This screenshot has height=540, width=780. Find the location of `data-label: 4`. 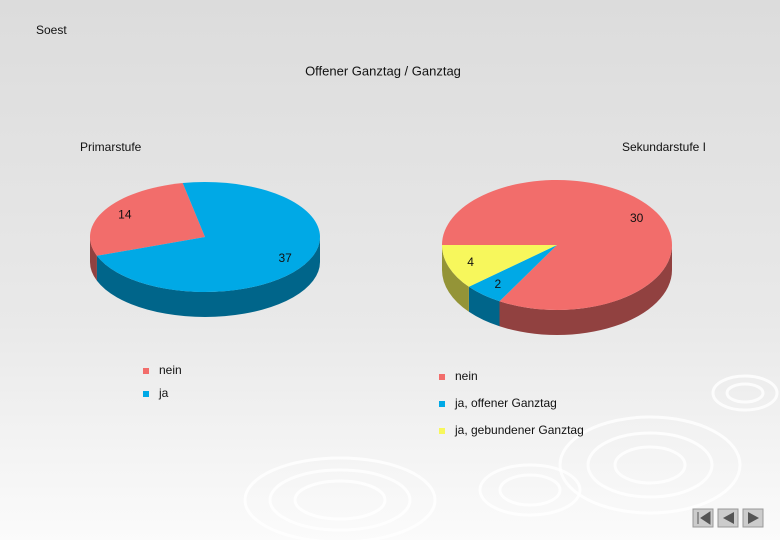

data-label: 4 is located at coordinates (470, 262).